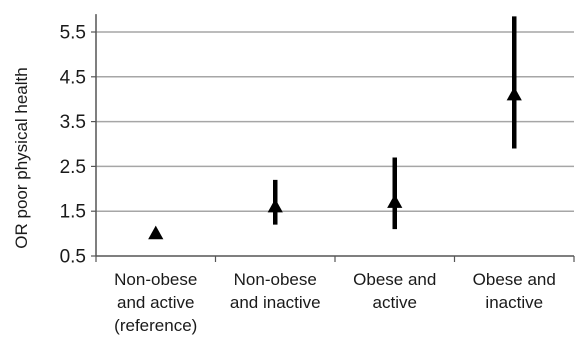  I want to click on y-tick-label: 0.5, so click(73, 257).